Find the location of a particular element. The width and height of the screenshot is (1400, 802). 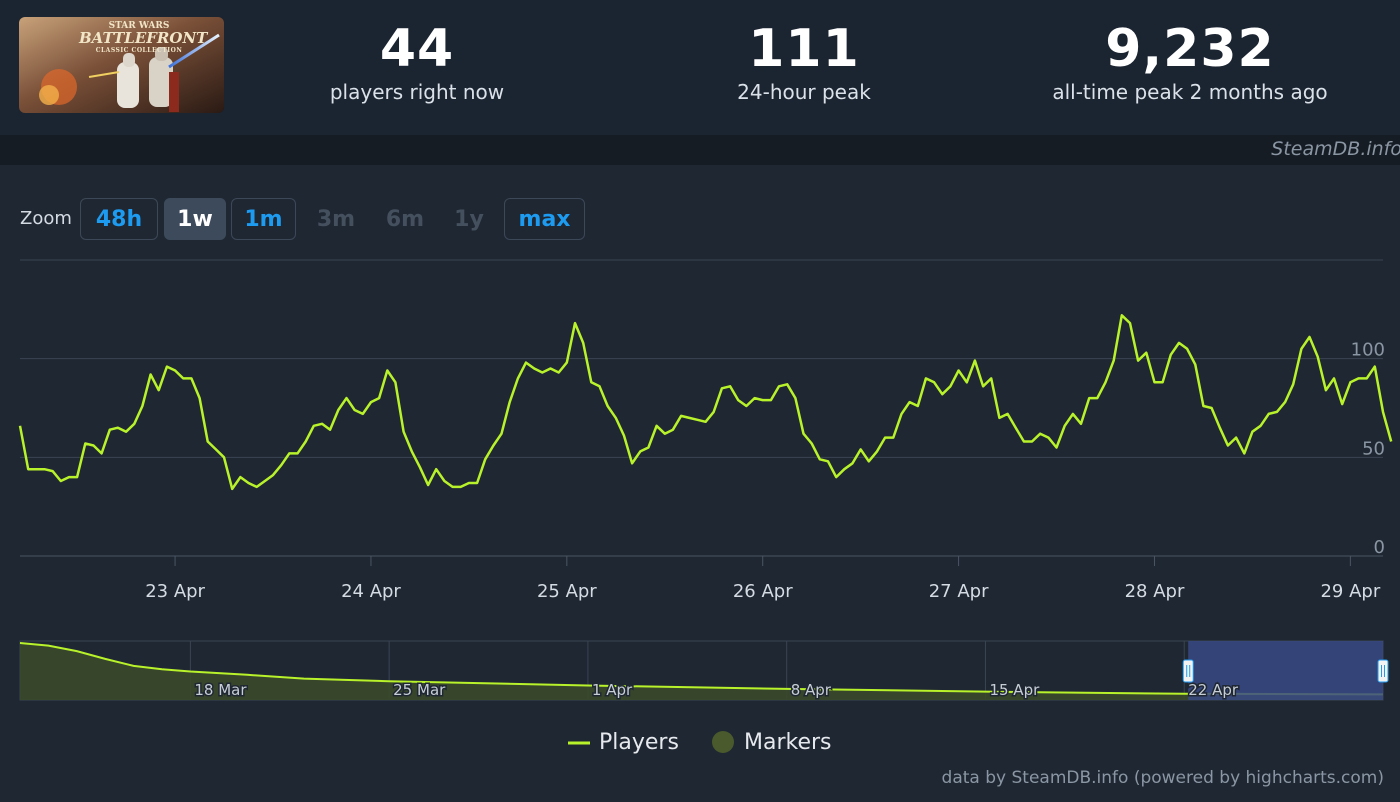

brand-watermark: SteamDB.info is located at coordinates (1335, 149).